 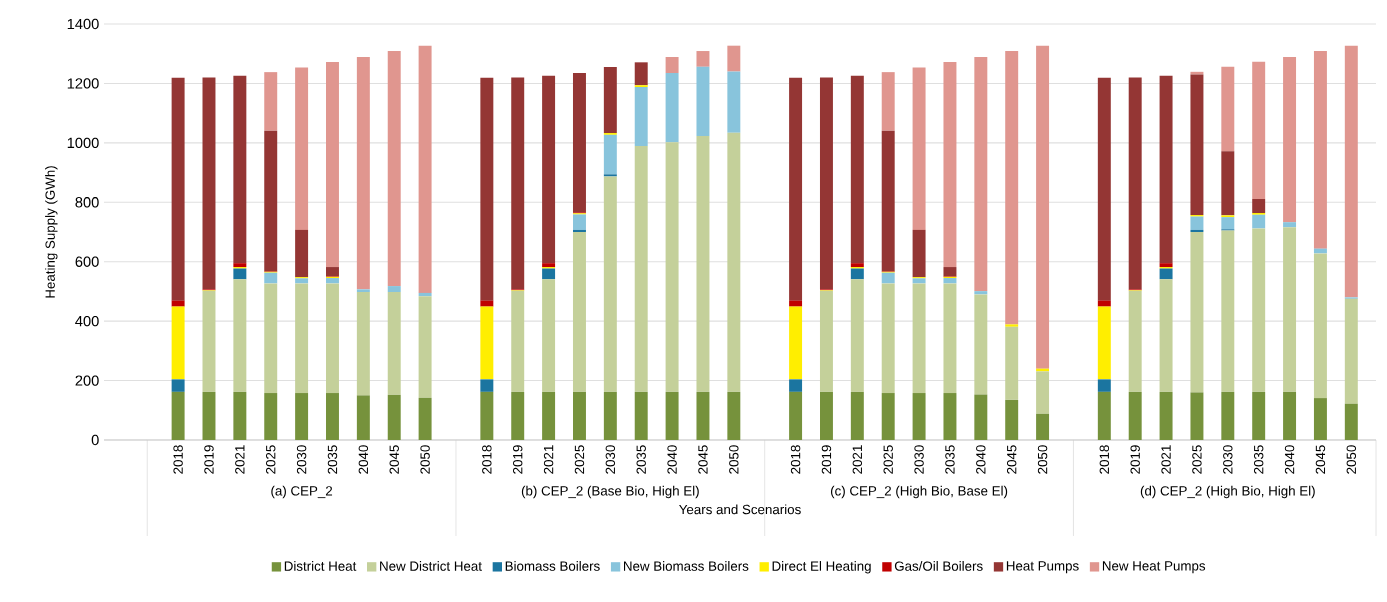 I want to click on y-tick-label: 600, so click(x=87, y=261).